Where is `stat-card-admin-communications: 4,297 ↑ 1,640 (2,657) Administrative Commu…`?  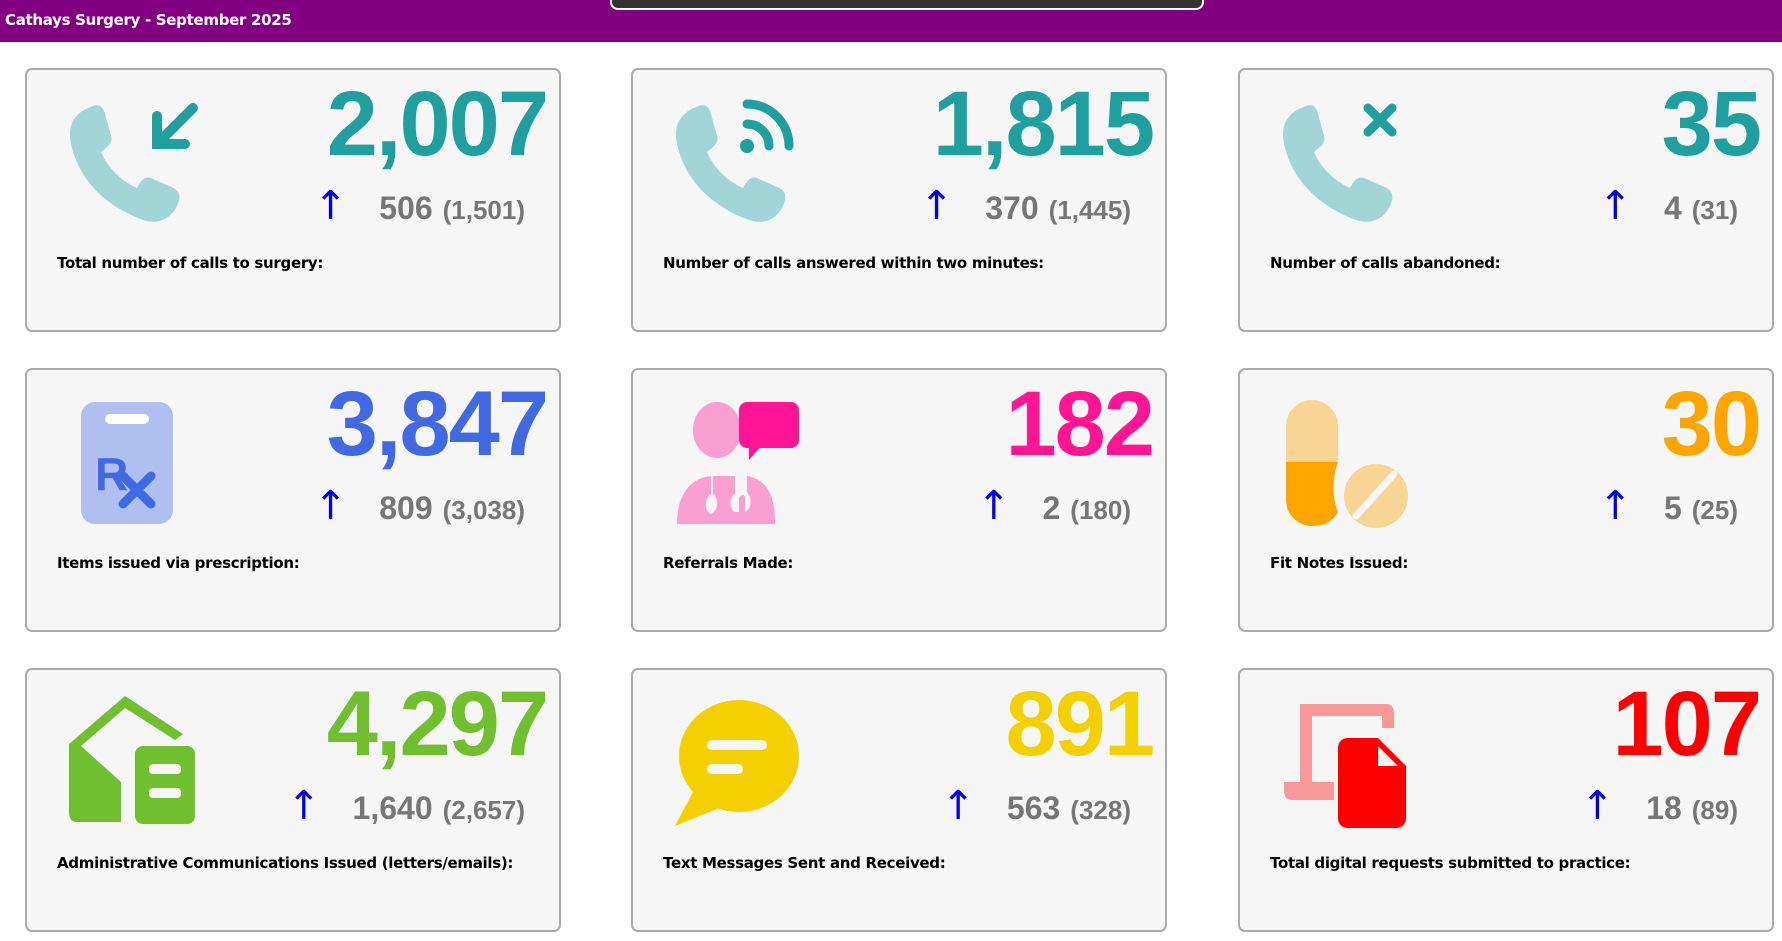 stat-card-admin-communications: 4,297 ↑ 1,640 (2,657) Administrative Commu… is located at coordinates (293, 800).